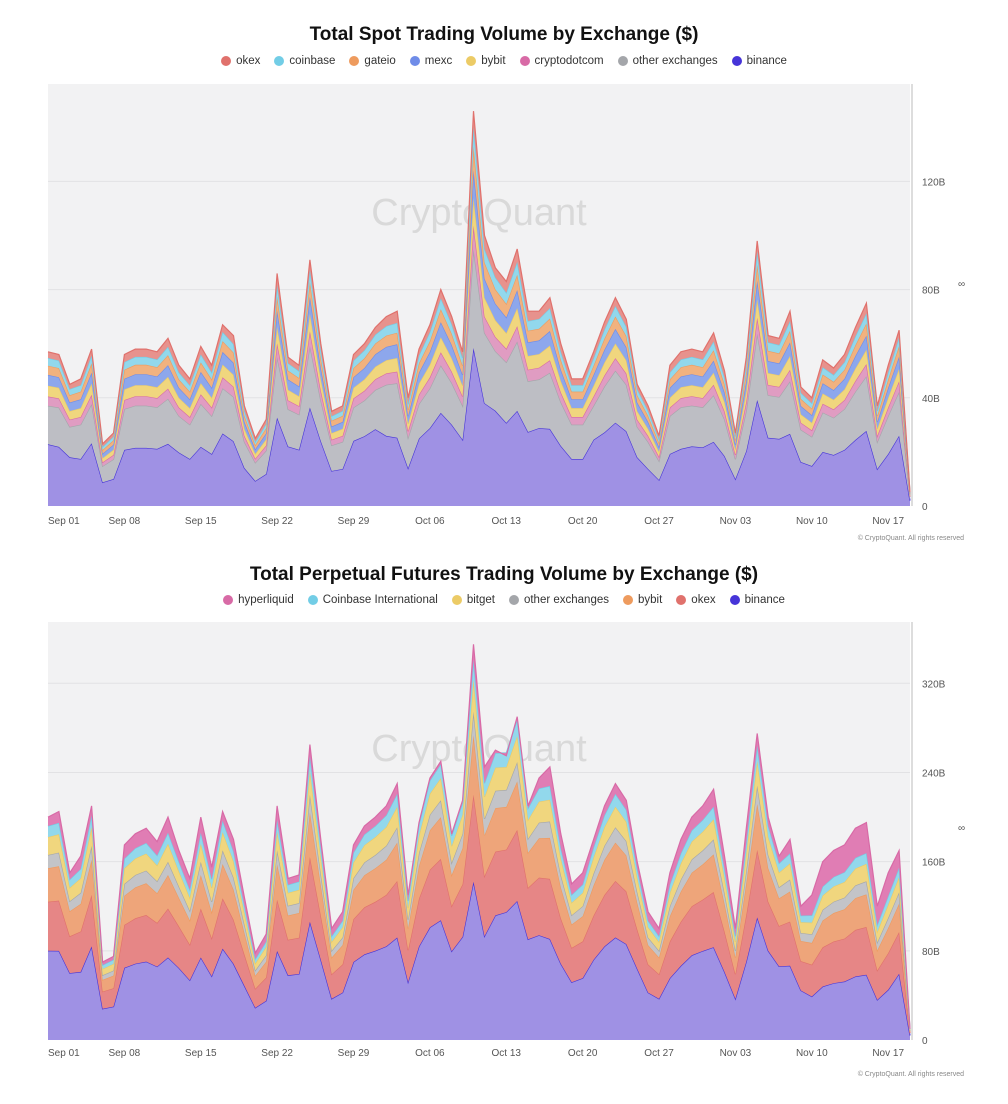 This screenshot has width=1008, height=1104. What do you see at coordinates (764, 600) in the screenshot?
I see `perp-legend-label-binance: binance` at bounding box center [764, 600].